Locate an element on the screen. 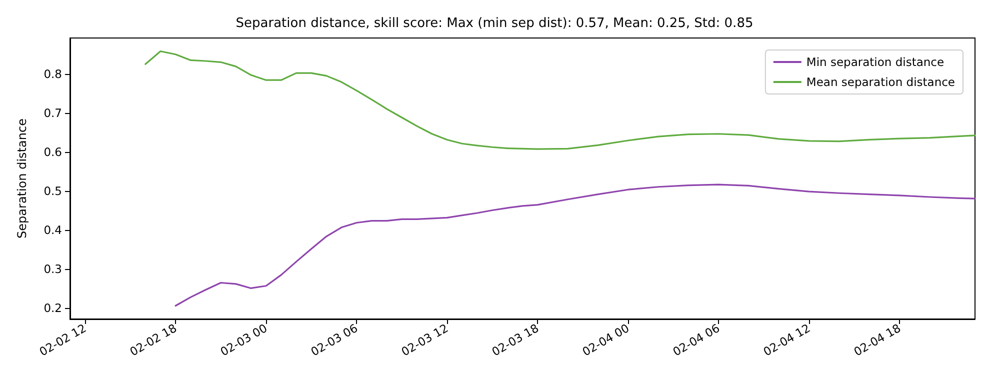 The height and width of the screenshot is (390, 989). chart-title: Separation distance, skill score: Max (min sep dist): 0.57, Mean: 0.25, Std: 0.85 is located at coordinates (495, 23).